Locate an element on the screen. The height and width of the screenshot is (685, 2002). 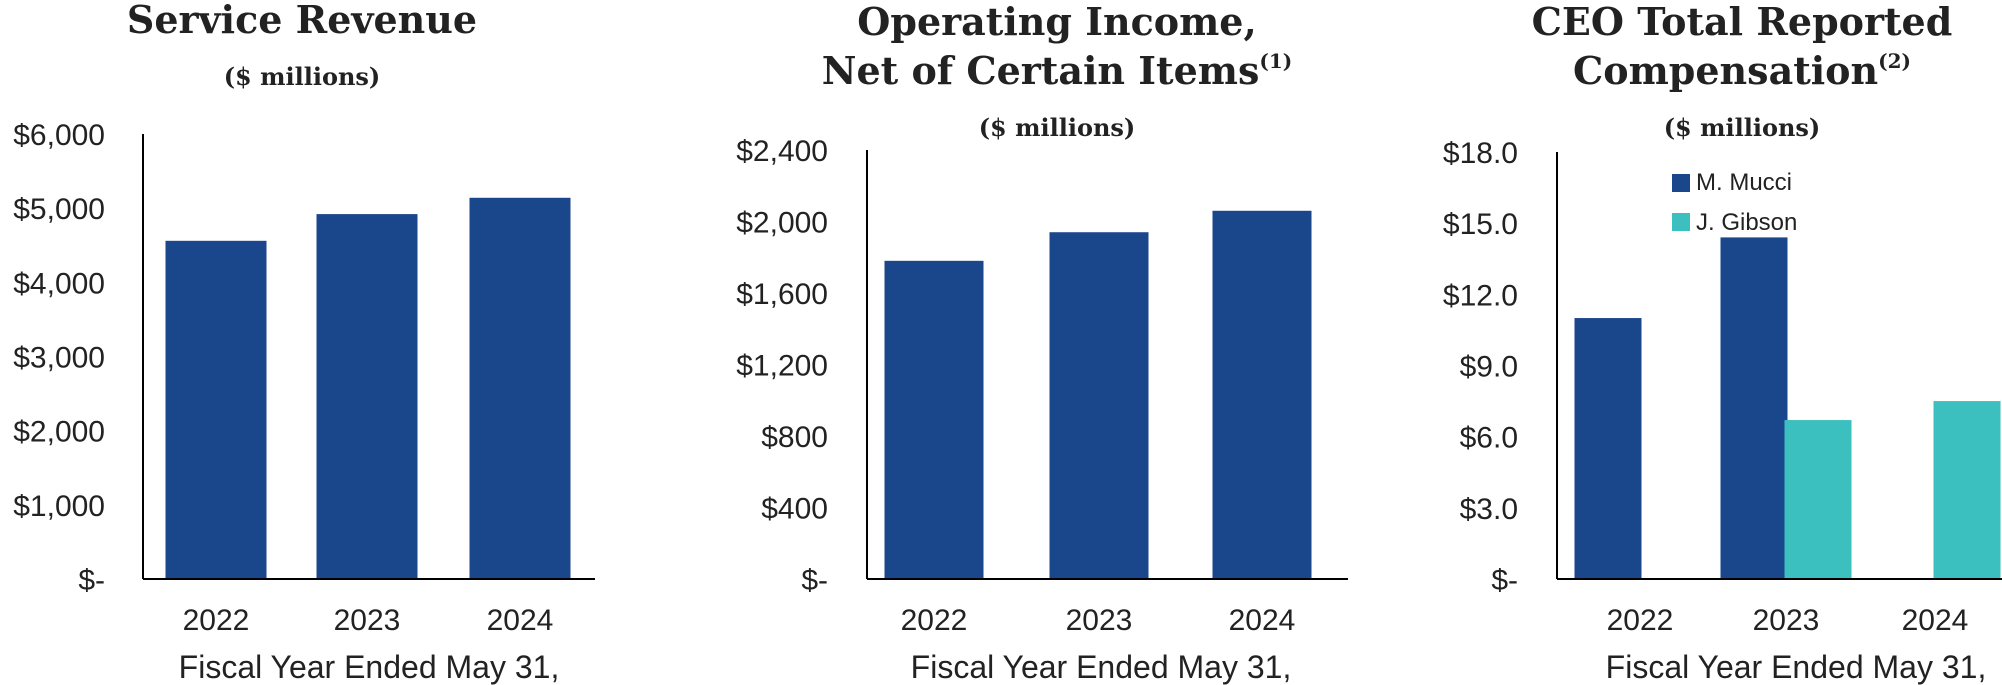
y-tick-labels: $- $3.0 $6.0 $9.0 $12.0 $15.0 $18.0 is located at coordinates (1480, 367).